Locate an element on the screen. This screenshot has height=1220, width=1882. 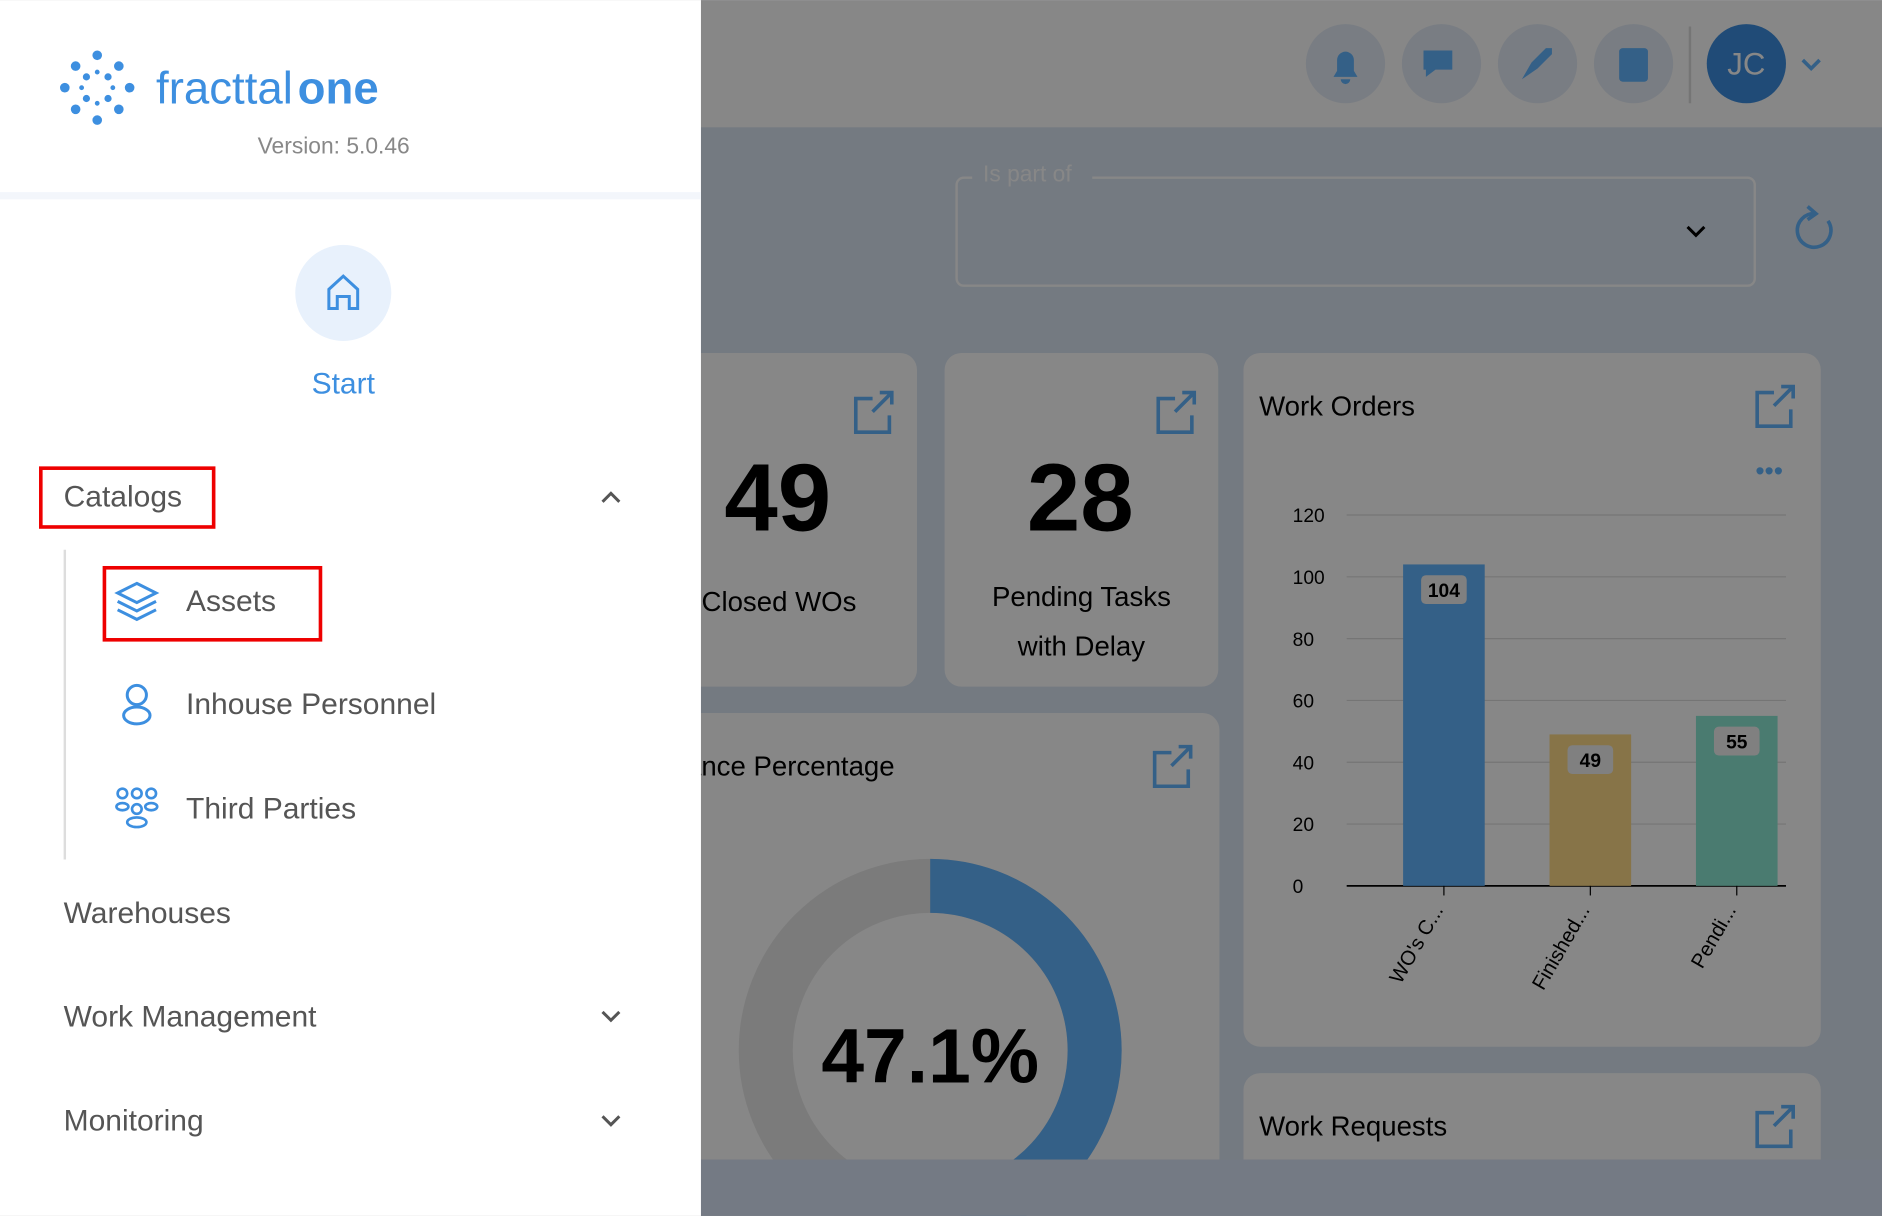
menu-item: Catalogs is located at coordinates (123, 497).